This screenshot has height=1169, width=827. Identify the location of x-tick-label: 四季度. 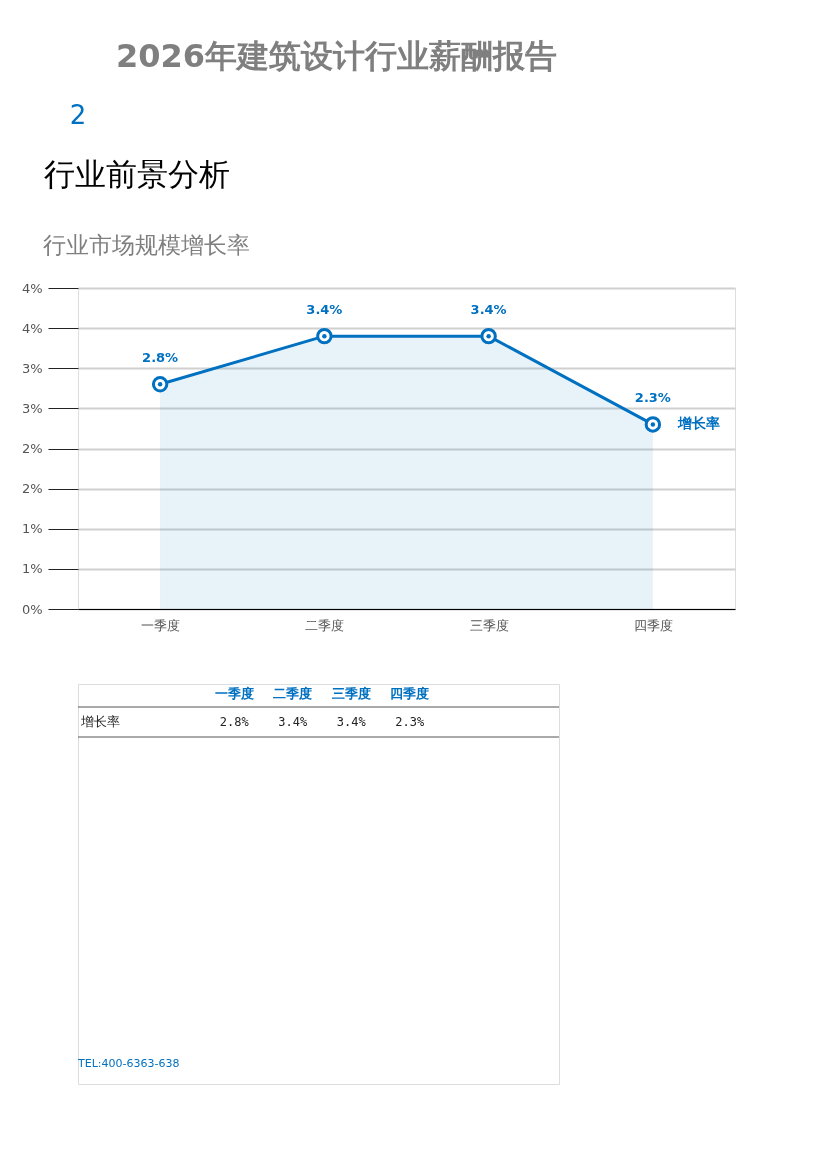
(653, 625).